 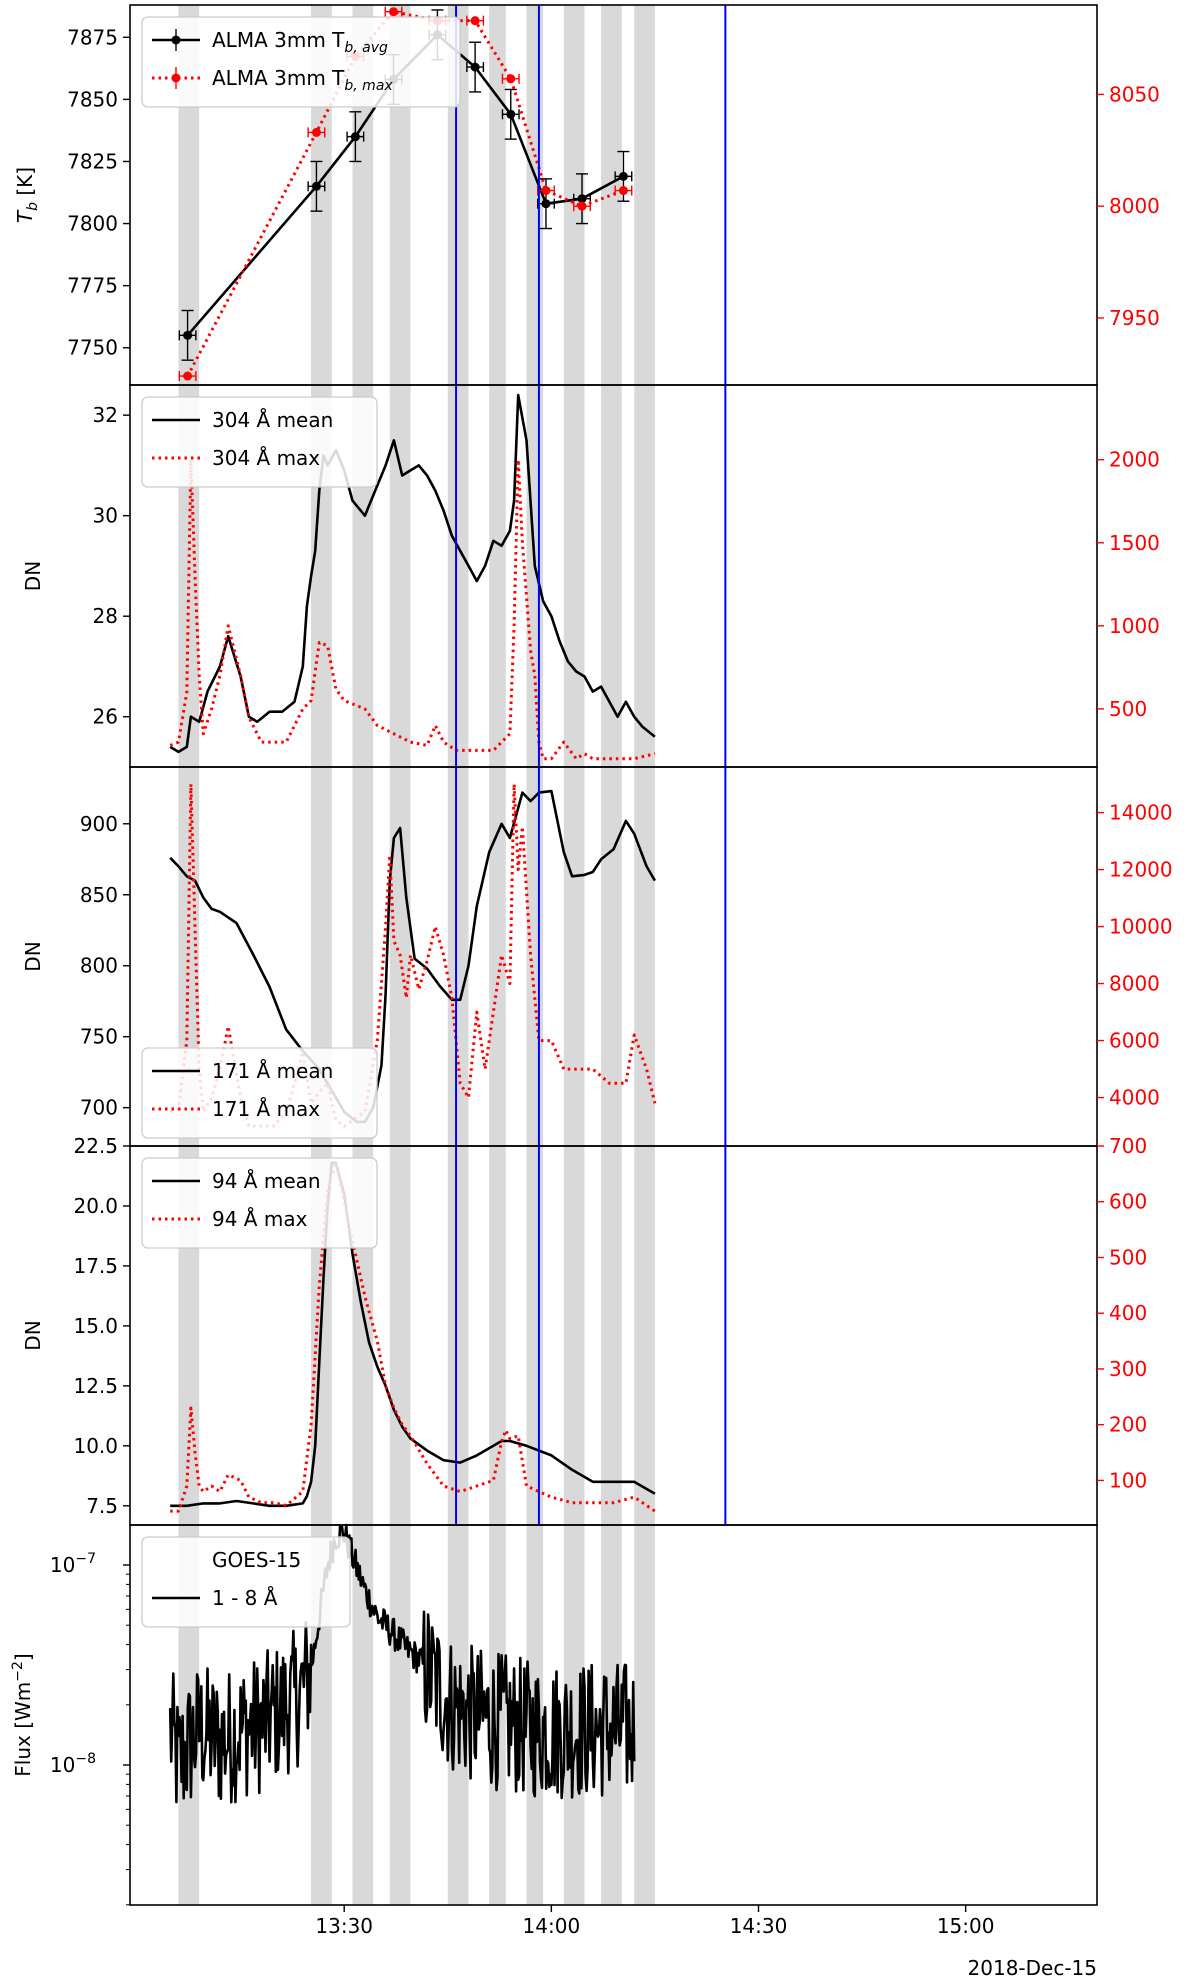 What do you see at coordinates (1134, 1098) in the screenshot?
I see `y-right-tick-label: 4000` at bounding box center [1134, 1098].